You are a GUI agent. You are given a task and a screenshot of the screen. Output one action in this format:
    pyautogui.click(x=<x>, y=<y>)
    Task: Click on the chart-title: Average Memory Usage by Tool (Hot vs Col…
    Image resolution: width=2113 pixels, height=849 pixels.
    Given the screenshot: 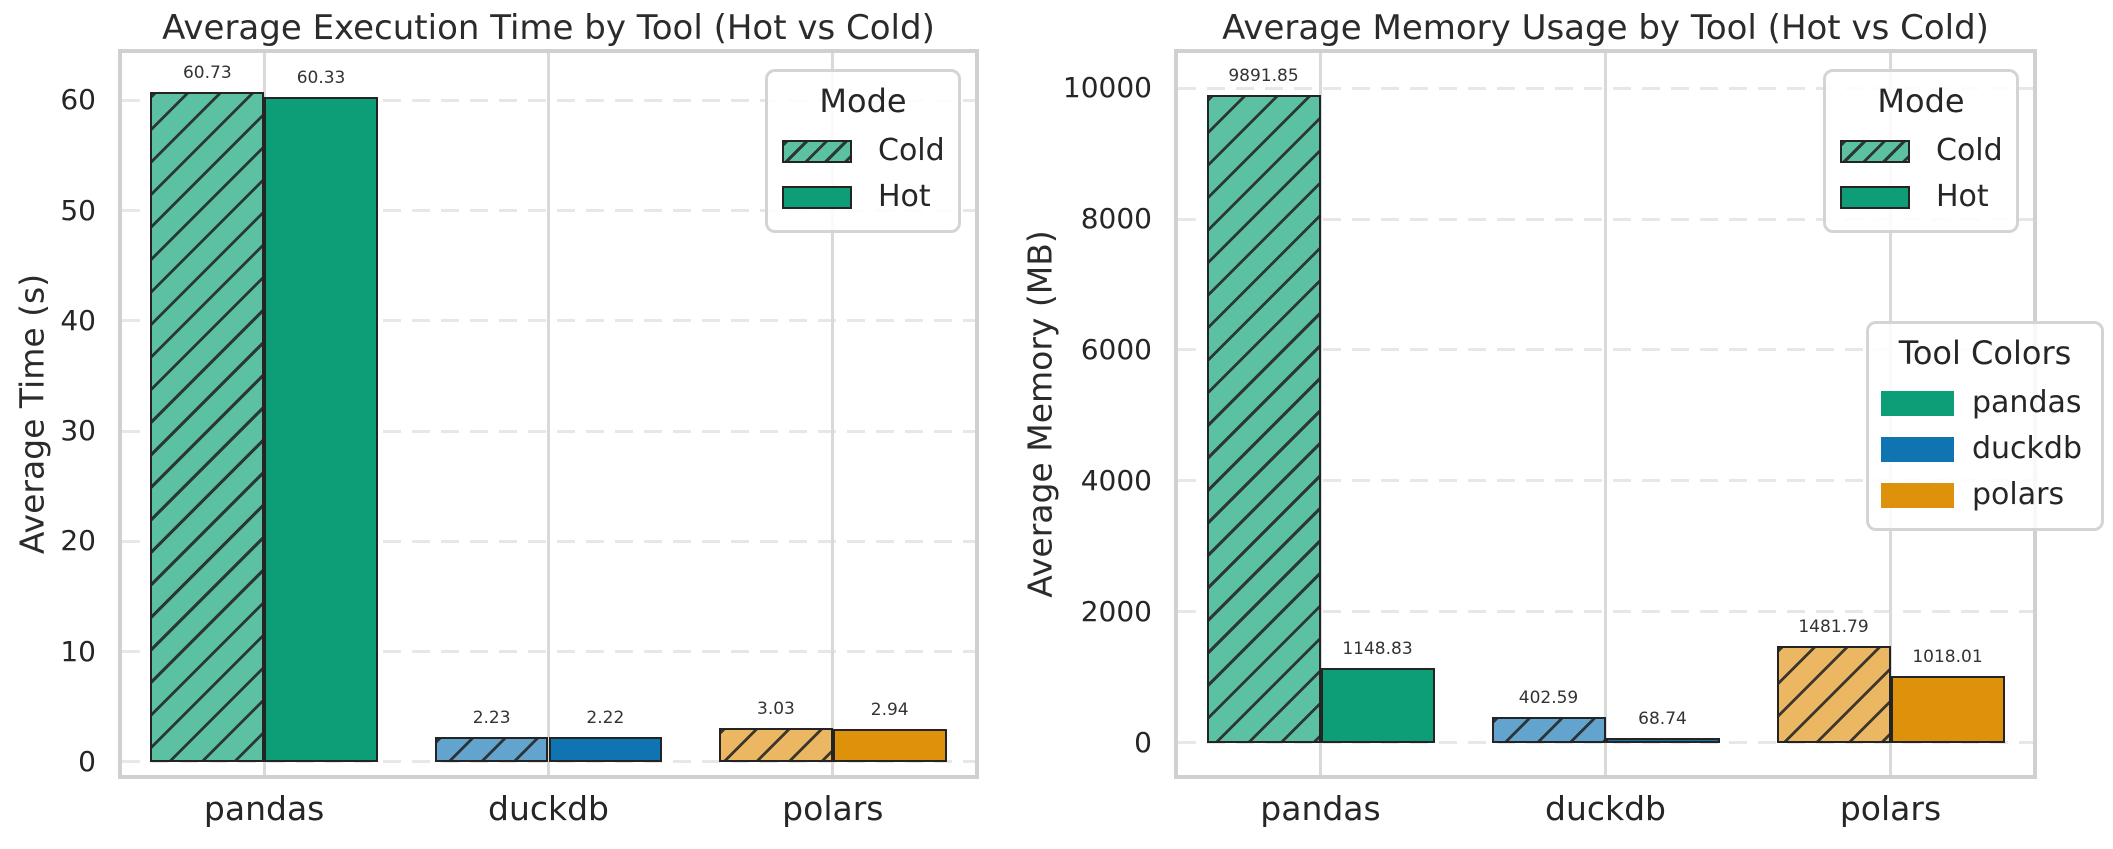 What is the action you would take?
    pyautogui.click(x=1605, y=28)
    